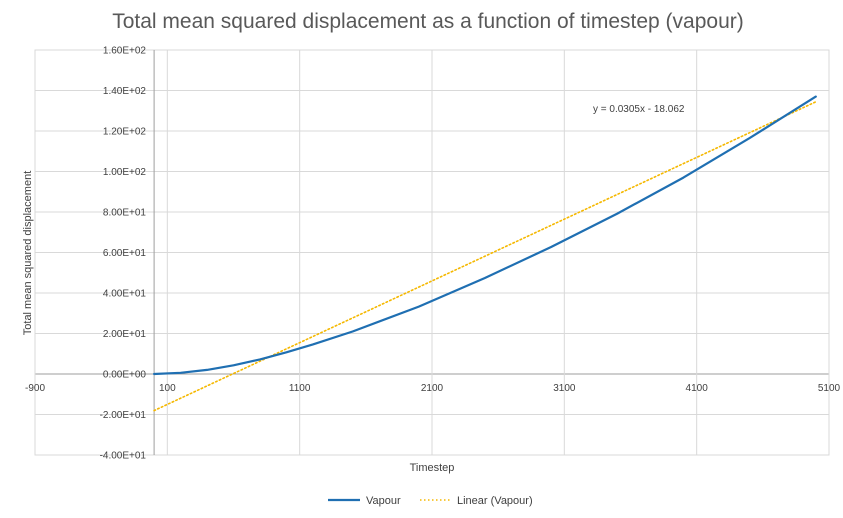  Describe the element at coordinates (35, 388) in the screenshot. I see `x-tick-label: -900` at that location.